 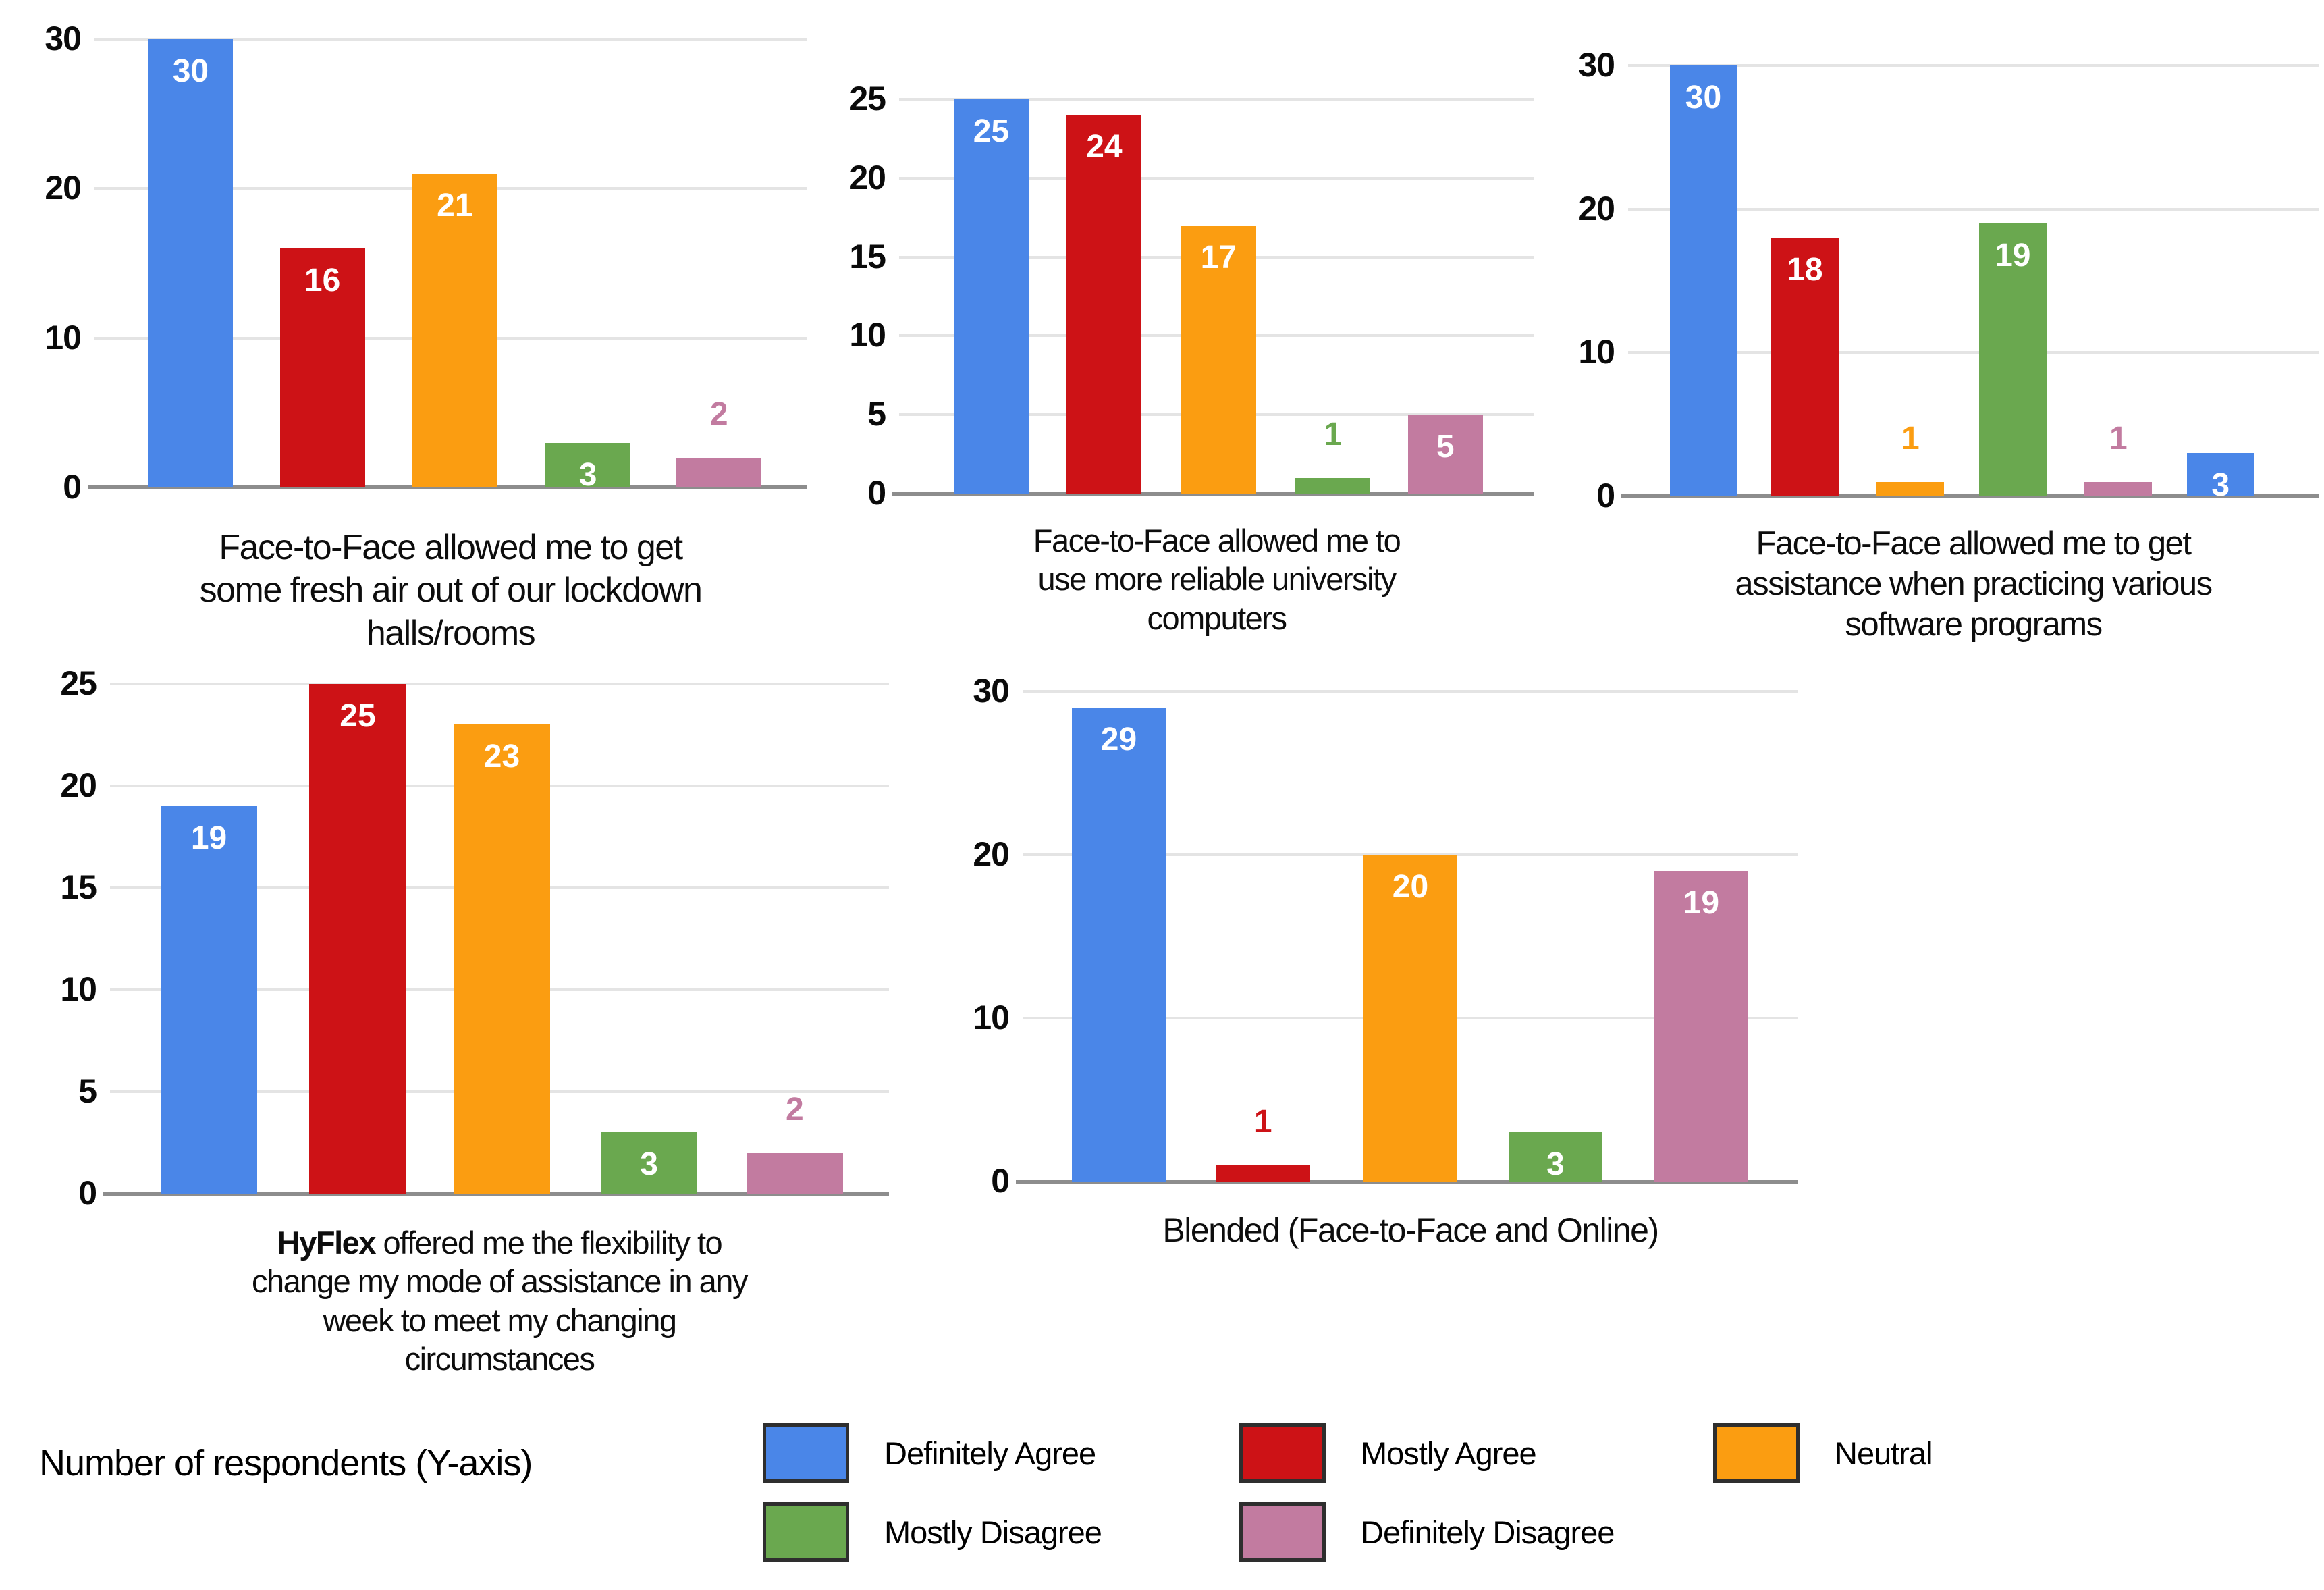 I want to click on chart-title-text: Blended (Face-to-Face and Online), so click(x=1411, y=1230).